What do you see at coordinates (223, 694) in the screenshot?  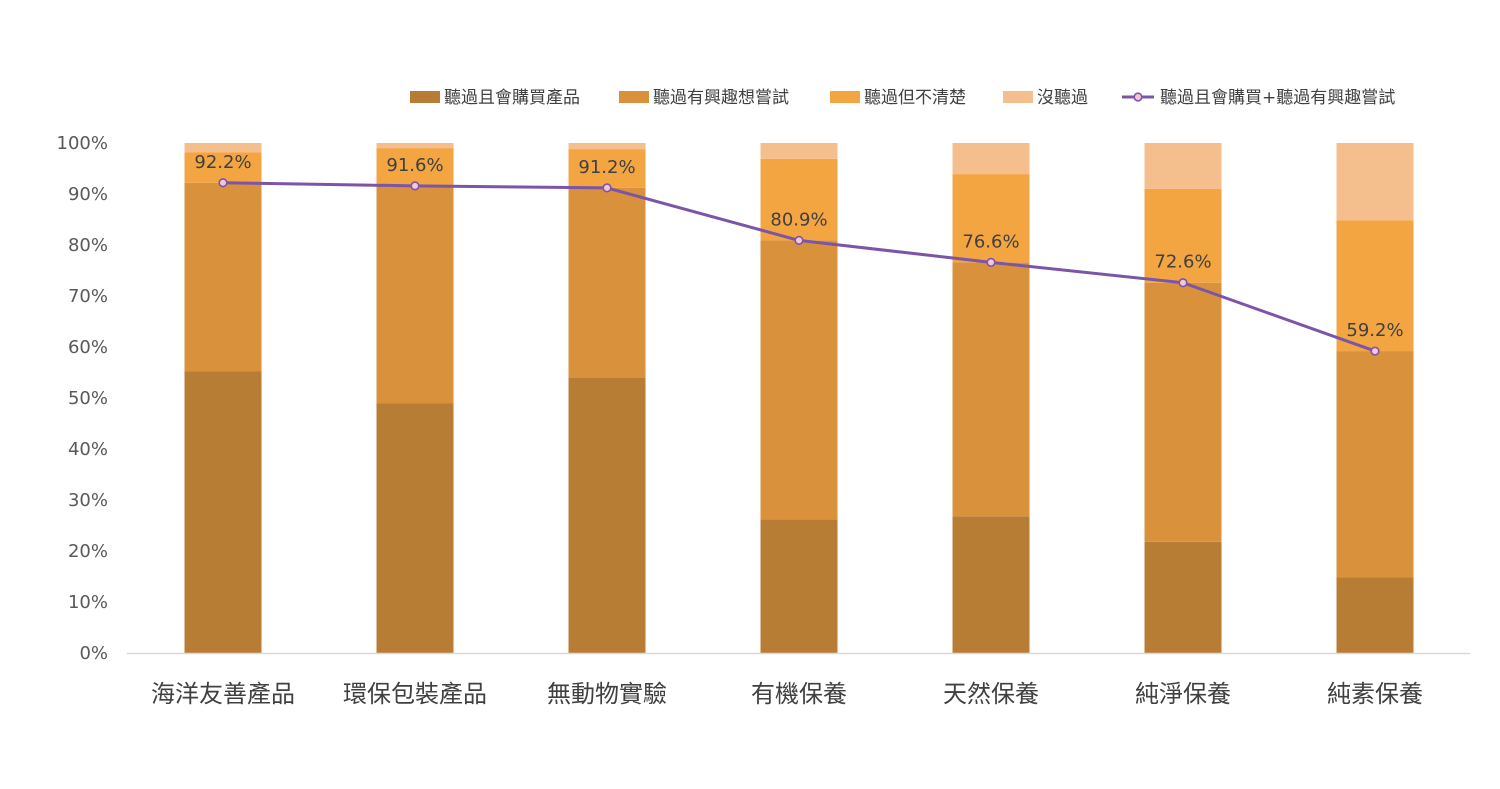 I see `x-tick-label: 海洋友善產品` at bounding box center [223, 694].